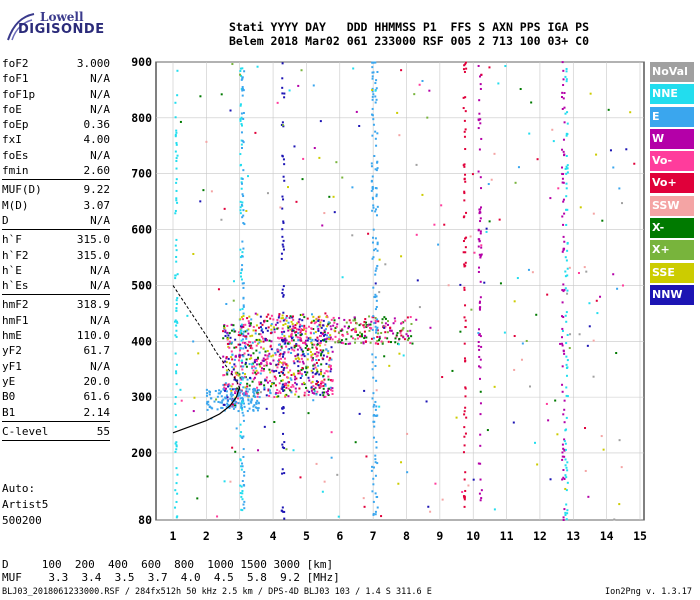 The height and width of the screenshot is (600, 700). Describe the element at coordinates (12, 109) in the screenshot. I see `param-name: foE` at that location.